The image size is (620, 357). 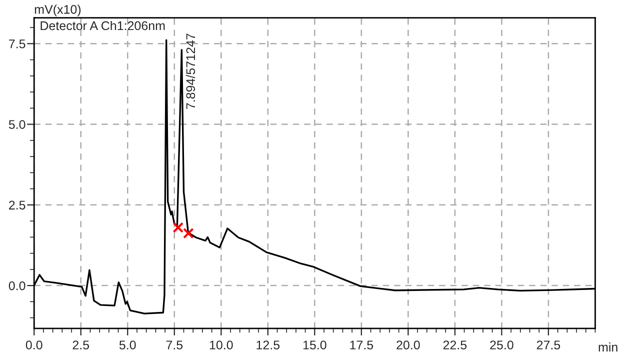 What do you see at coordinates (17, 285) in the screenshot?
I see `y-tick-label: 0.0` at bounding box center [17, 285].